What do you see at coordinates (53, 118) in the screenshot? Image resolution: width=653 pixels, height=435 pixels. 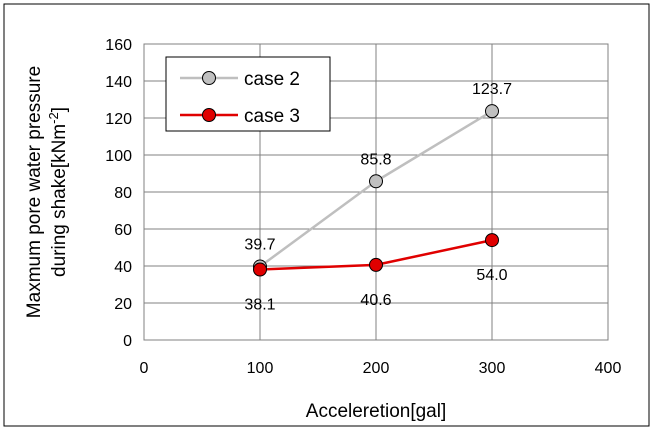 I see `y-axis-title-superscript: -2` at bounding box center [53, 118].